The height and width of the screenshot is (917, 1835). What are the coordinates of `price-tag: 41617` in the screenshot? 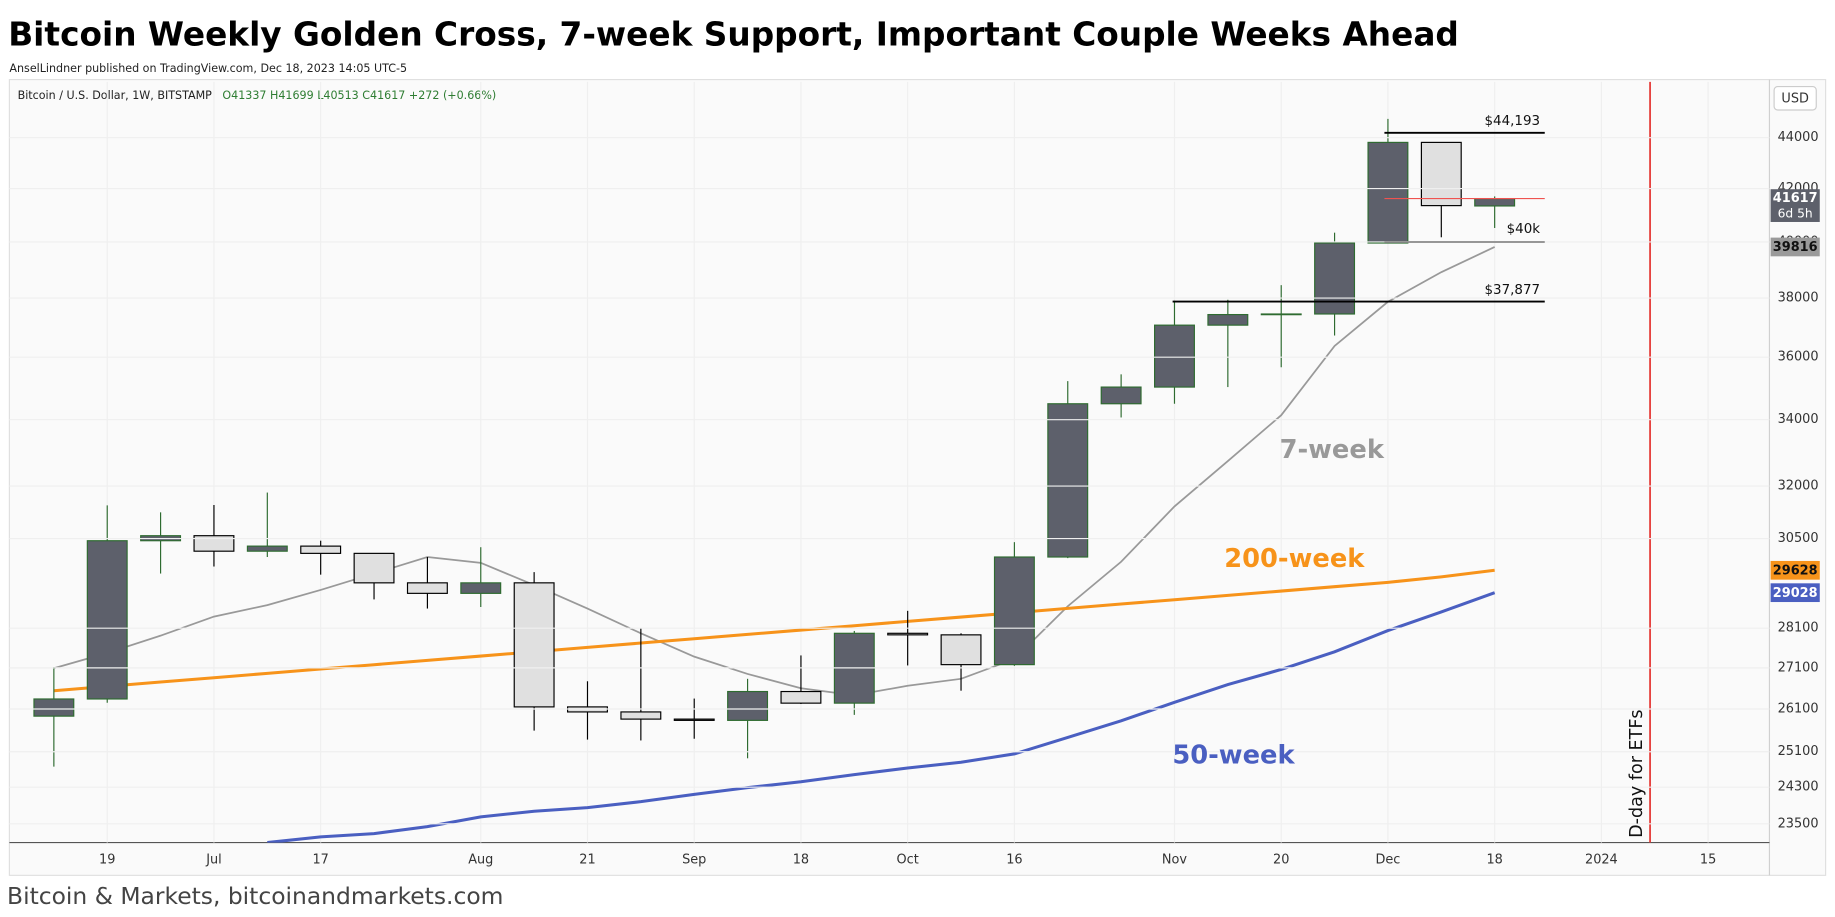 It's located at (1795, 198).